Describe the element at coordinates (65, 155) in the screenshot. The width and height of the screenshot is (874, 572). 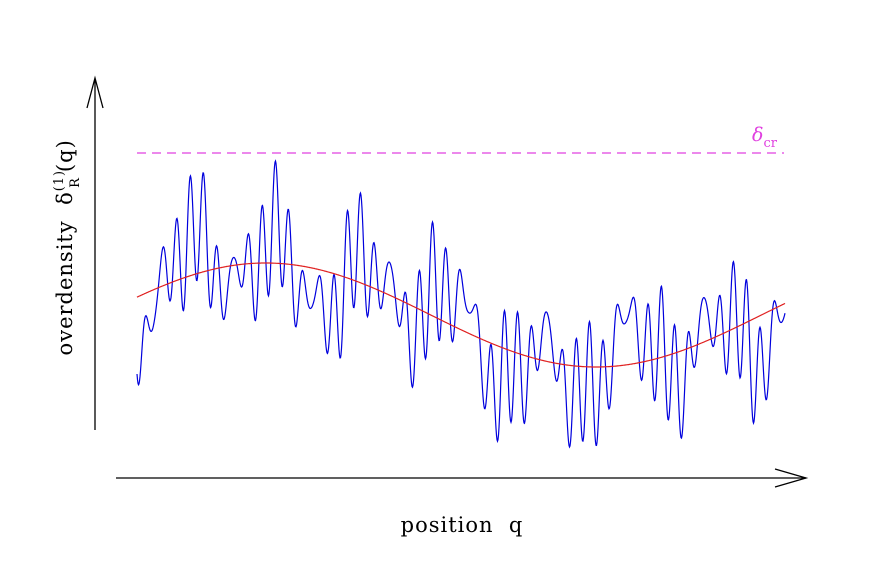
I see `y-axis-label-arg: (q)` at that location.